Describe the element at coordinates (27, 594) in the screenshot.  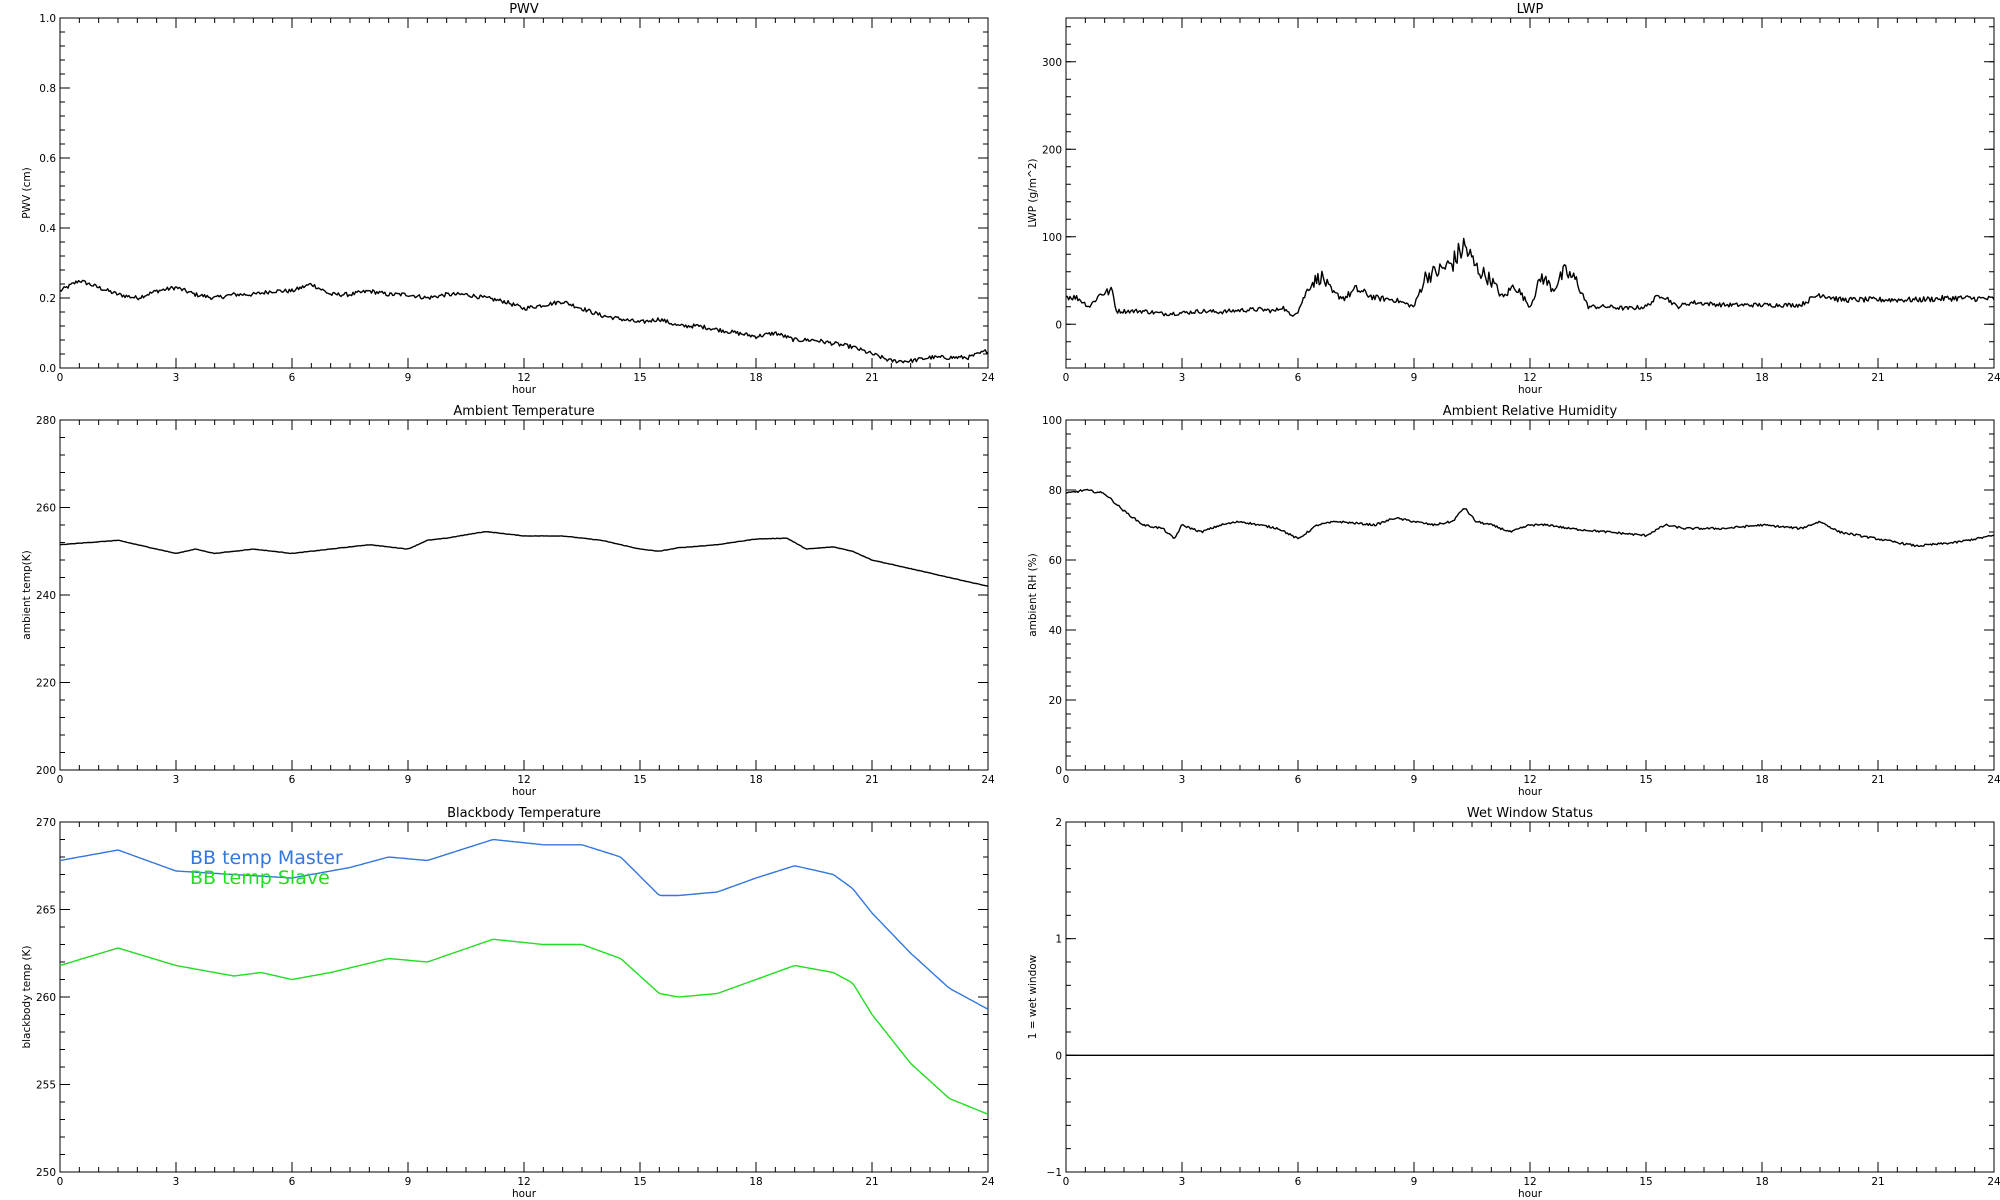
I see `y-axis-label: ambient temp(K)` at that location.